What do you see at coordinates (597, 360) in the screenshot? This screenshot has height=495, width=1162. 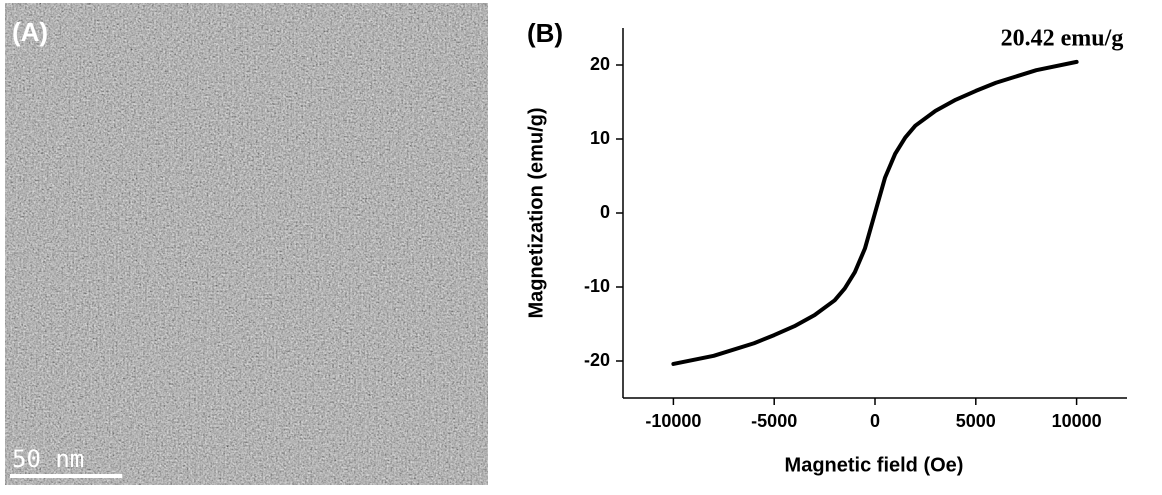 I see `y-tick-label: -20` at bounding box center [597, 360].